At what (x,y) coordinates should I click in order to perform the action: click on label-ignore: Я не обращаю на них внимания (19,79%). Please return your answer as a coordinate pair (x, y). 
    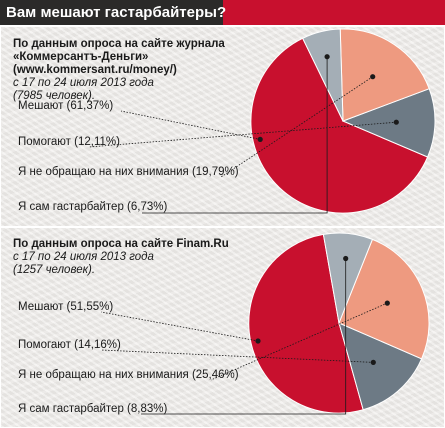
    Looking at the image, I should click on (128, 172).